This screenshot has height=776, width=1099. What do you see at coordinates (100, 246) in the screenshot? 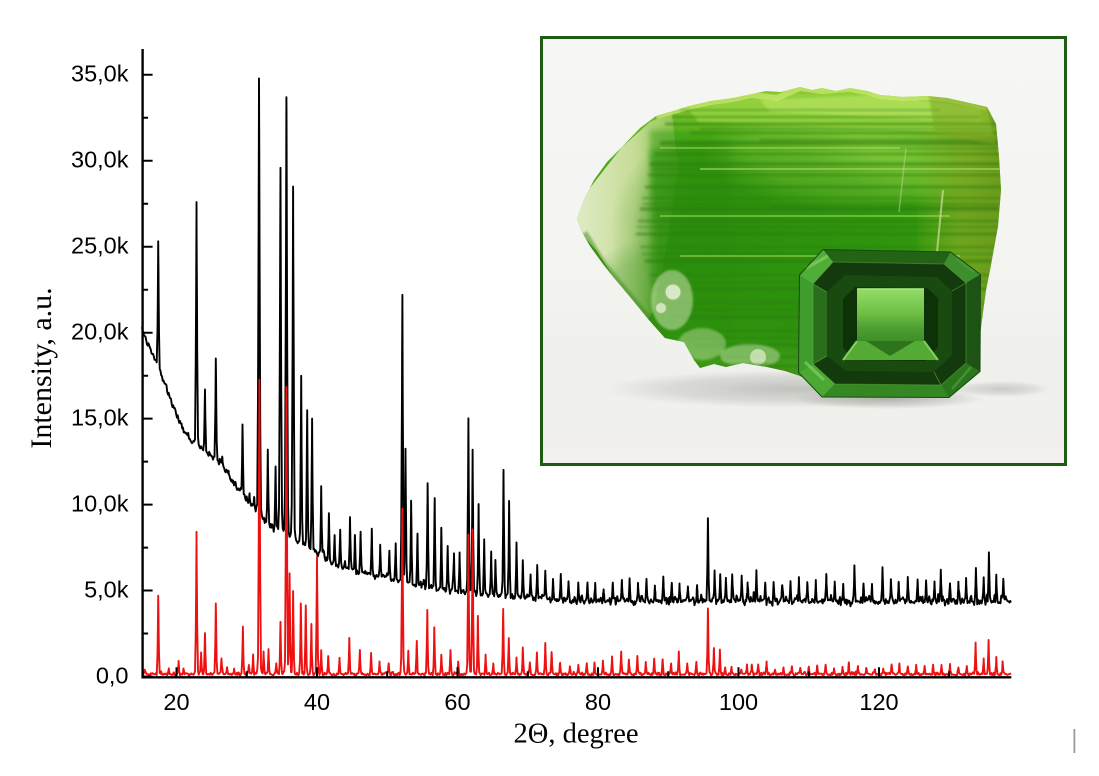
I see `svg-text: 25,0k` at bounding box center [100, 246].